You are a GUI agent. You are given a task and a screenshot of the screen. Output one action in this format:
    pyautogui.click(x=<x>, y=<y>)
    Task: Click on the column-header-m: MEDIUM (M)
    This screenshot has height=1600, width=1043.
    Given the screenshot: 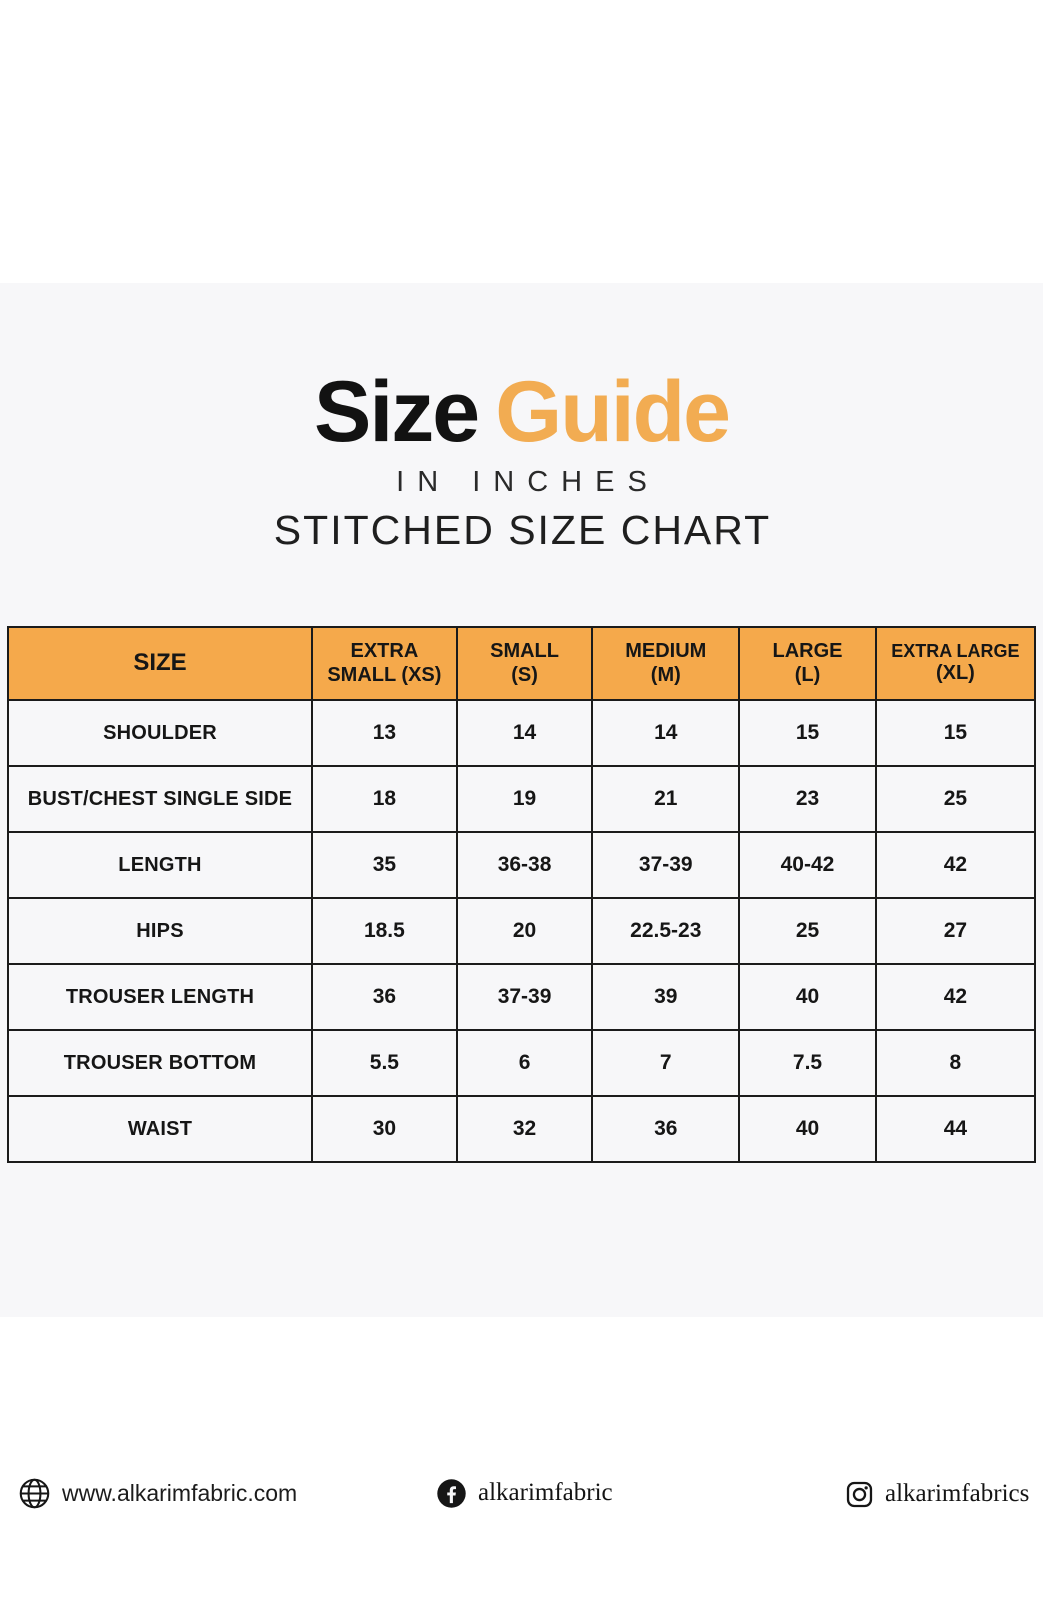 What is the action you would take?
    pyautogui.click(x=666, y=663)
    